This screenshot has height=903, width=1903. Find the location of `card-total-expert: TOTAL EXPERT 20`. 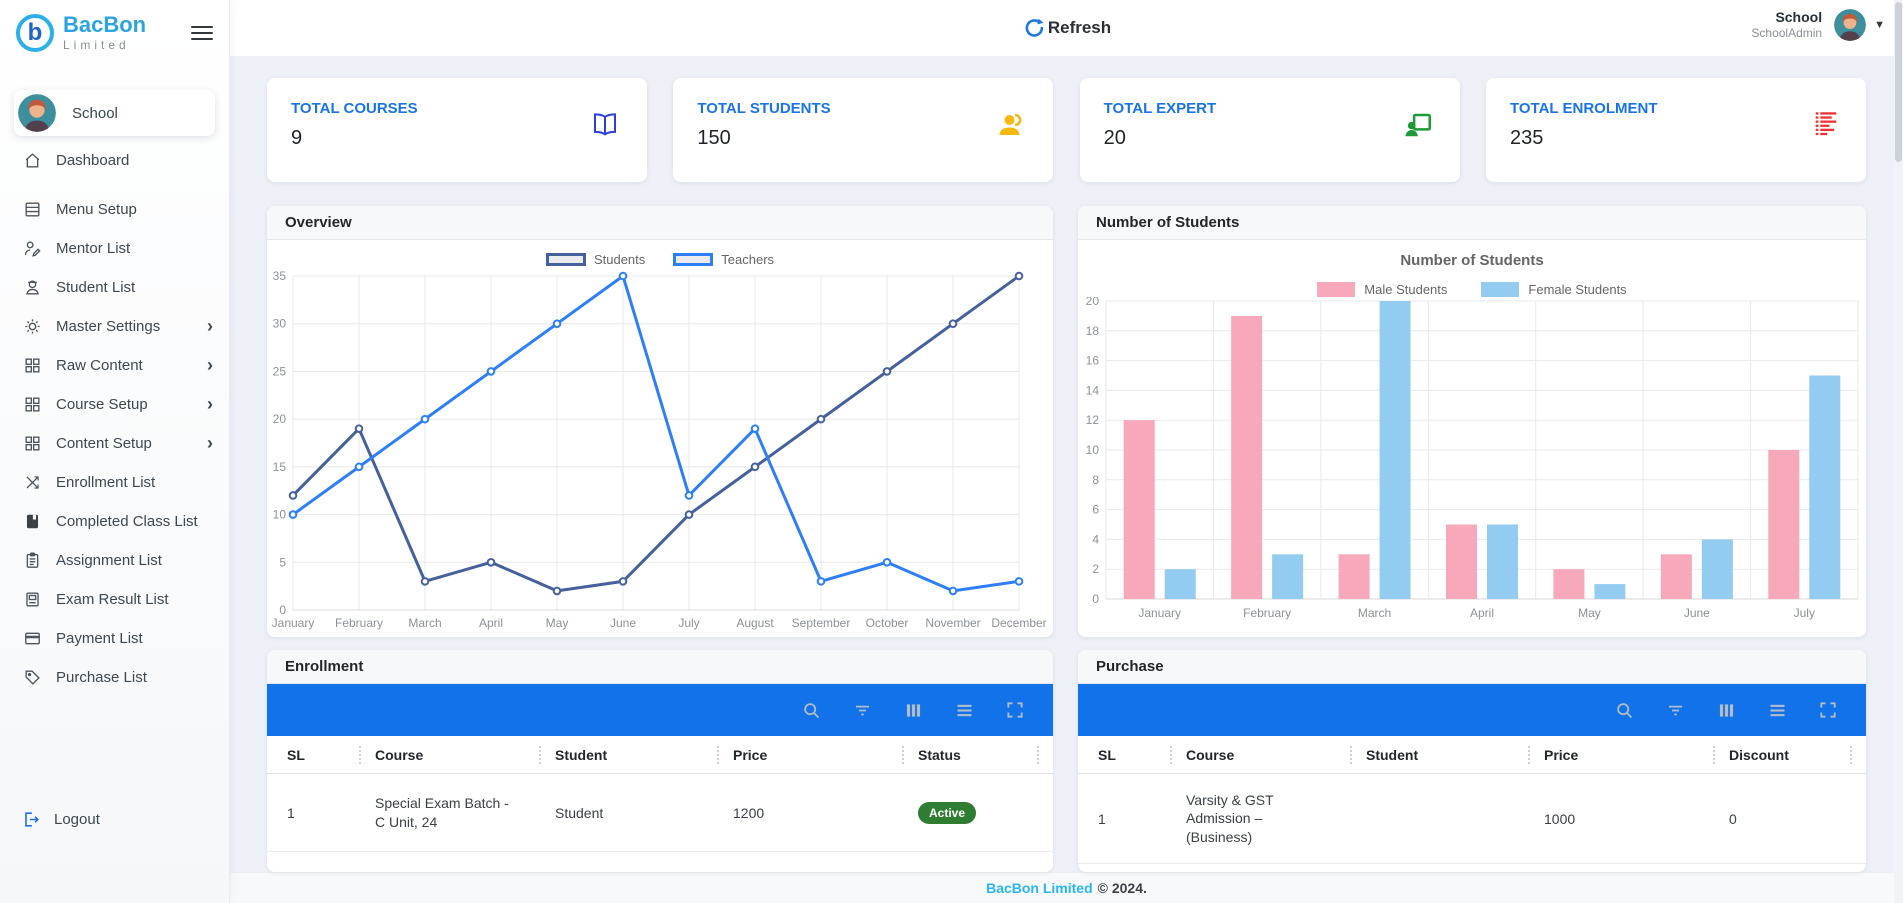

card-total-expert: TOTAL EXPERT 20 is located at coordinates (1269, 130).